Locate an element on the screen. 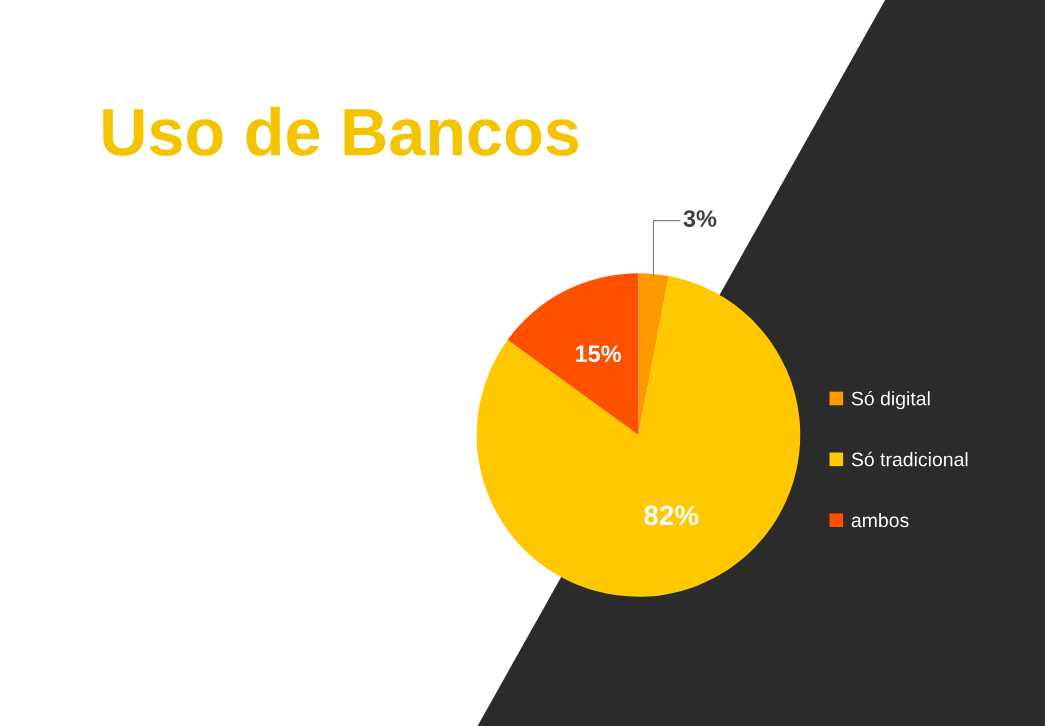  legend-label: Só digital is located at coordinates (890, 400).